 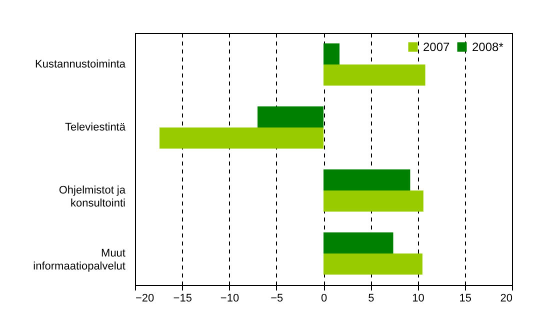 What do you see at coordinates (95, 128) in the screenshot?
I see `y-tick-label: Televiestintä` at bounding box center [95, 128].